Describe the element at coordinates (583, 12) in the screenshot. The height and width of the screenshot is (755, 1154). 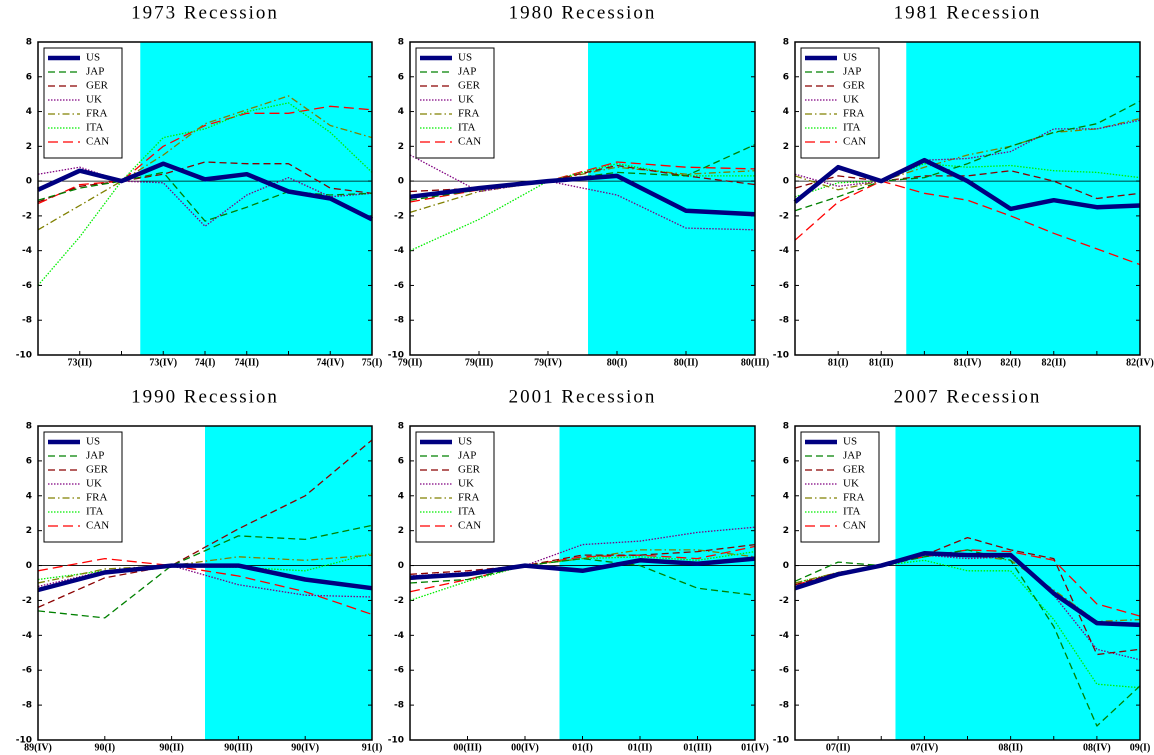
I see `panel-title: 1980 Recession` at that location.